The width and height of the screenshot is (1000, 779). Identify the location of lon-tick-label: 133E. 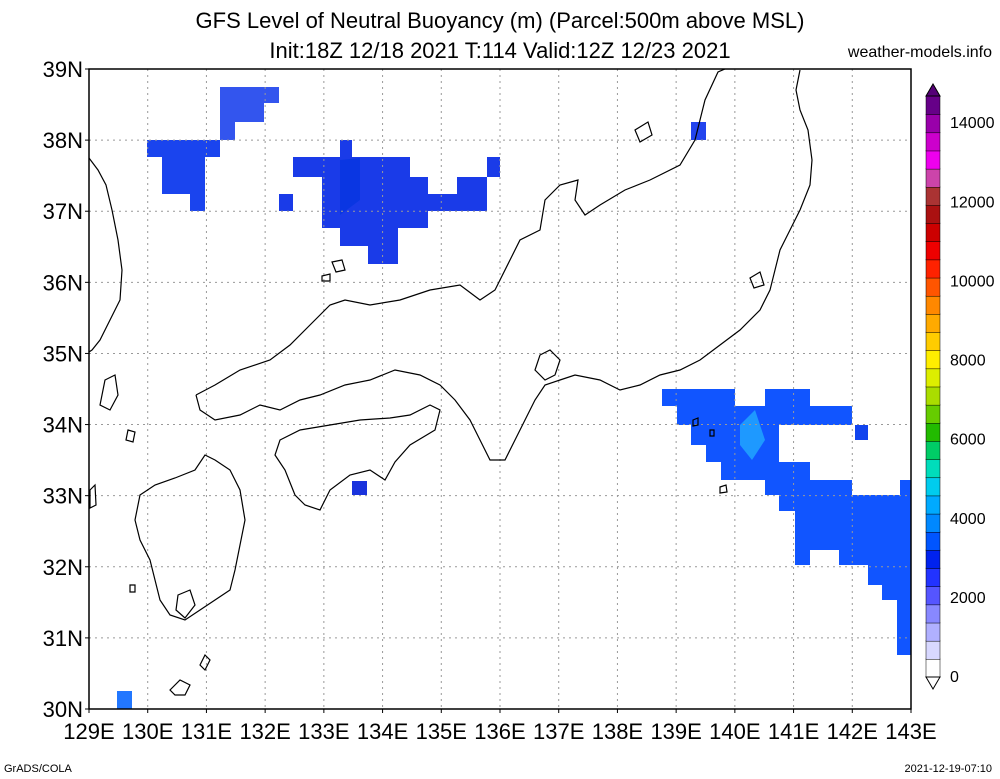
(323, 731).